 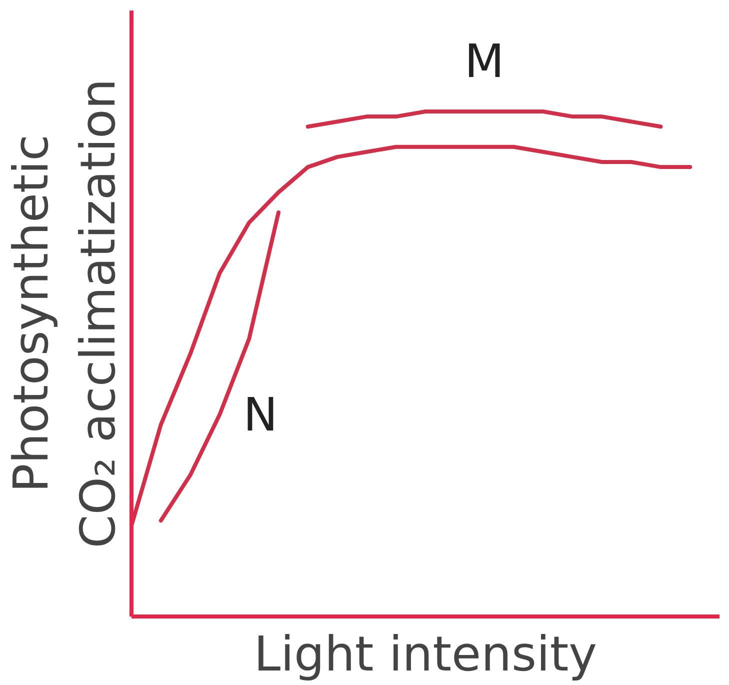 What do you see at coordinates (260, 415) in the screenshot?
I see `annotation: N` at bounding box center [260, 415].